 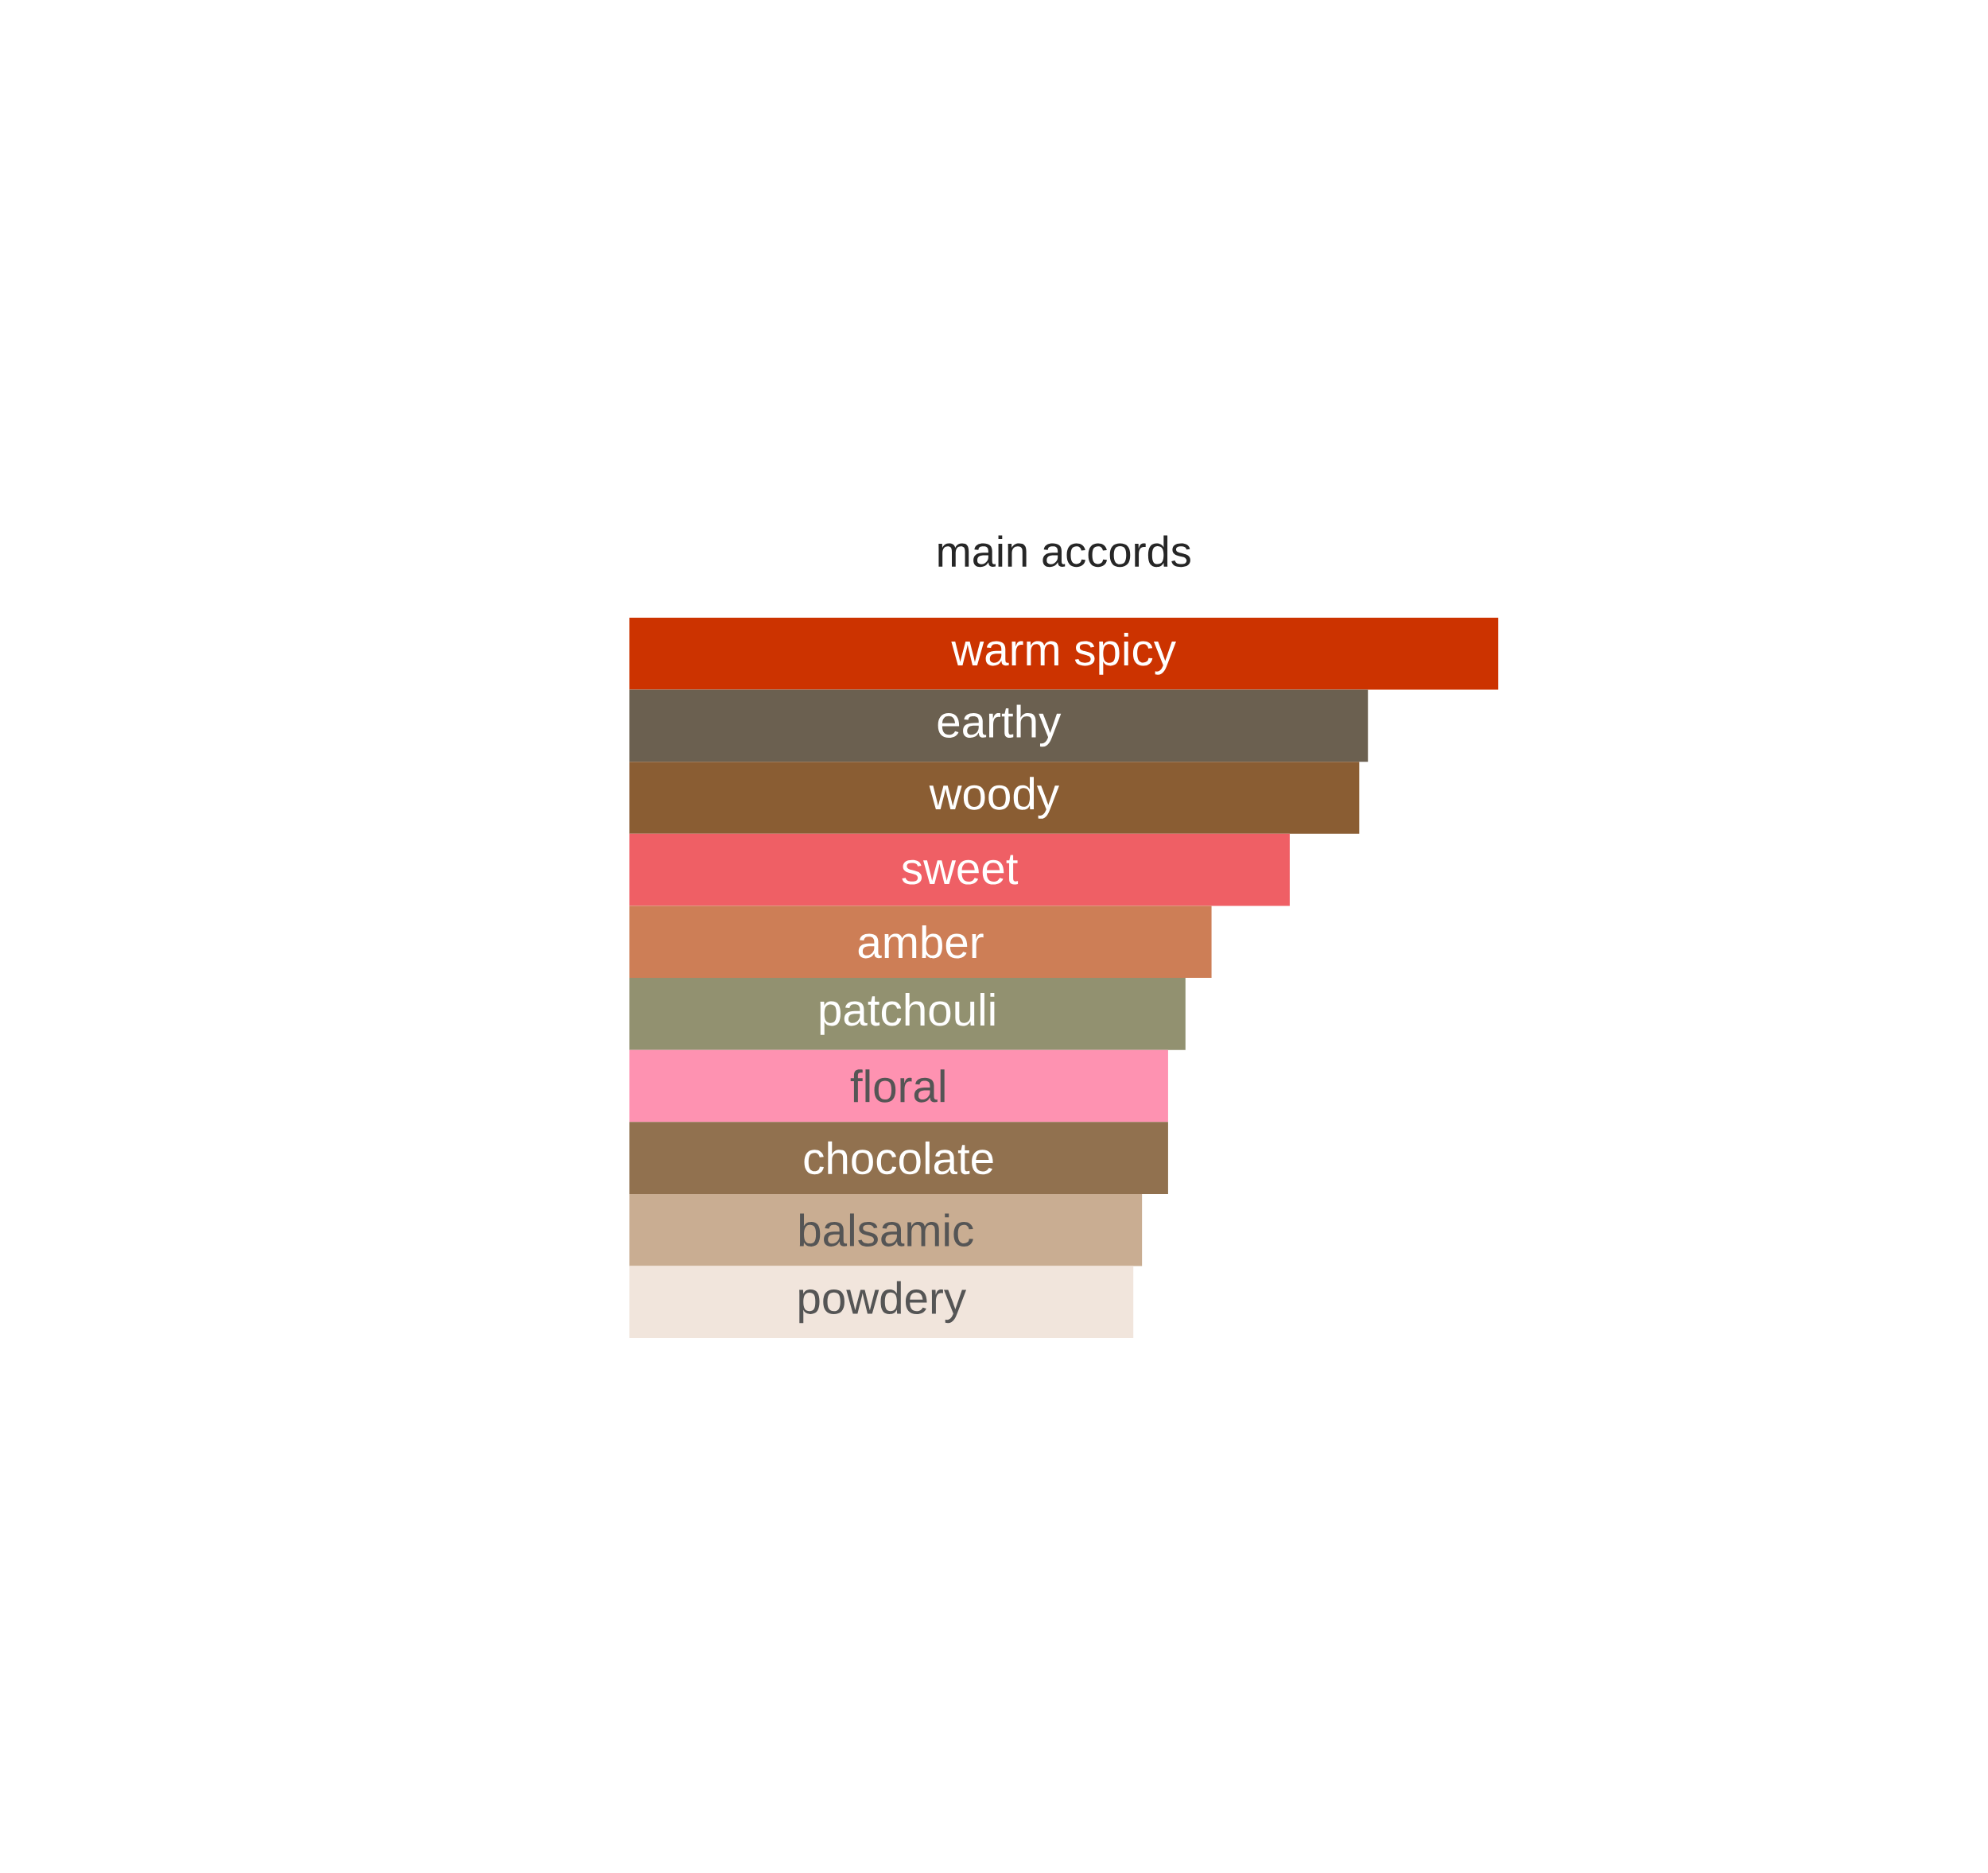 I want to click on y-tick-label: earthy, so click(x=1000, y=726).